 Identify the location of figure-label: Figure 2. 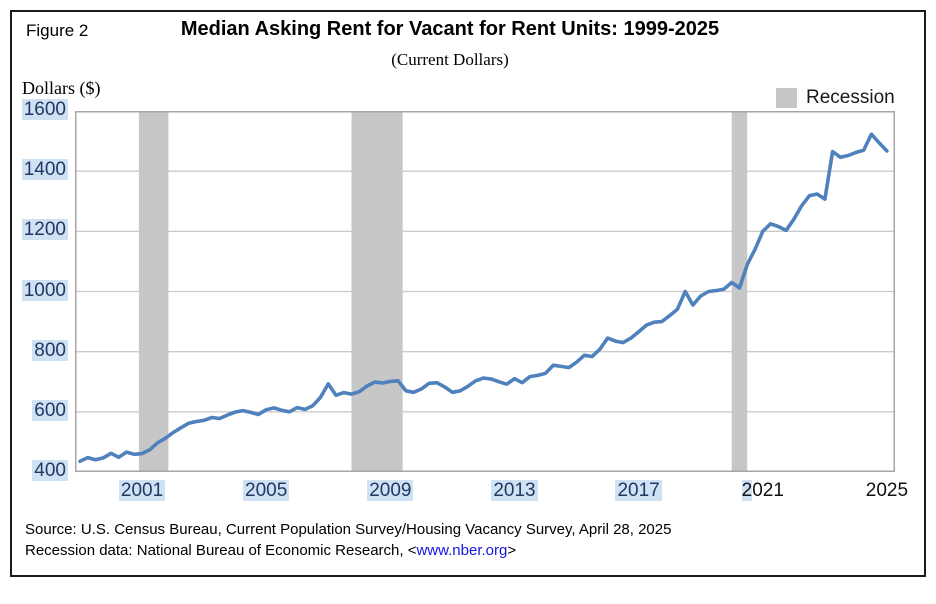
(57, 30).